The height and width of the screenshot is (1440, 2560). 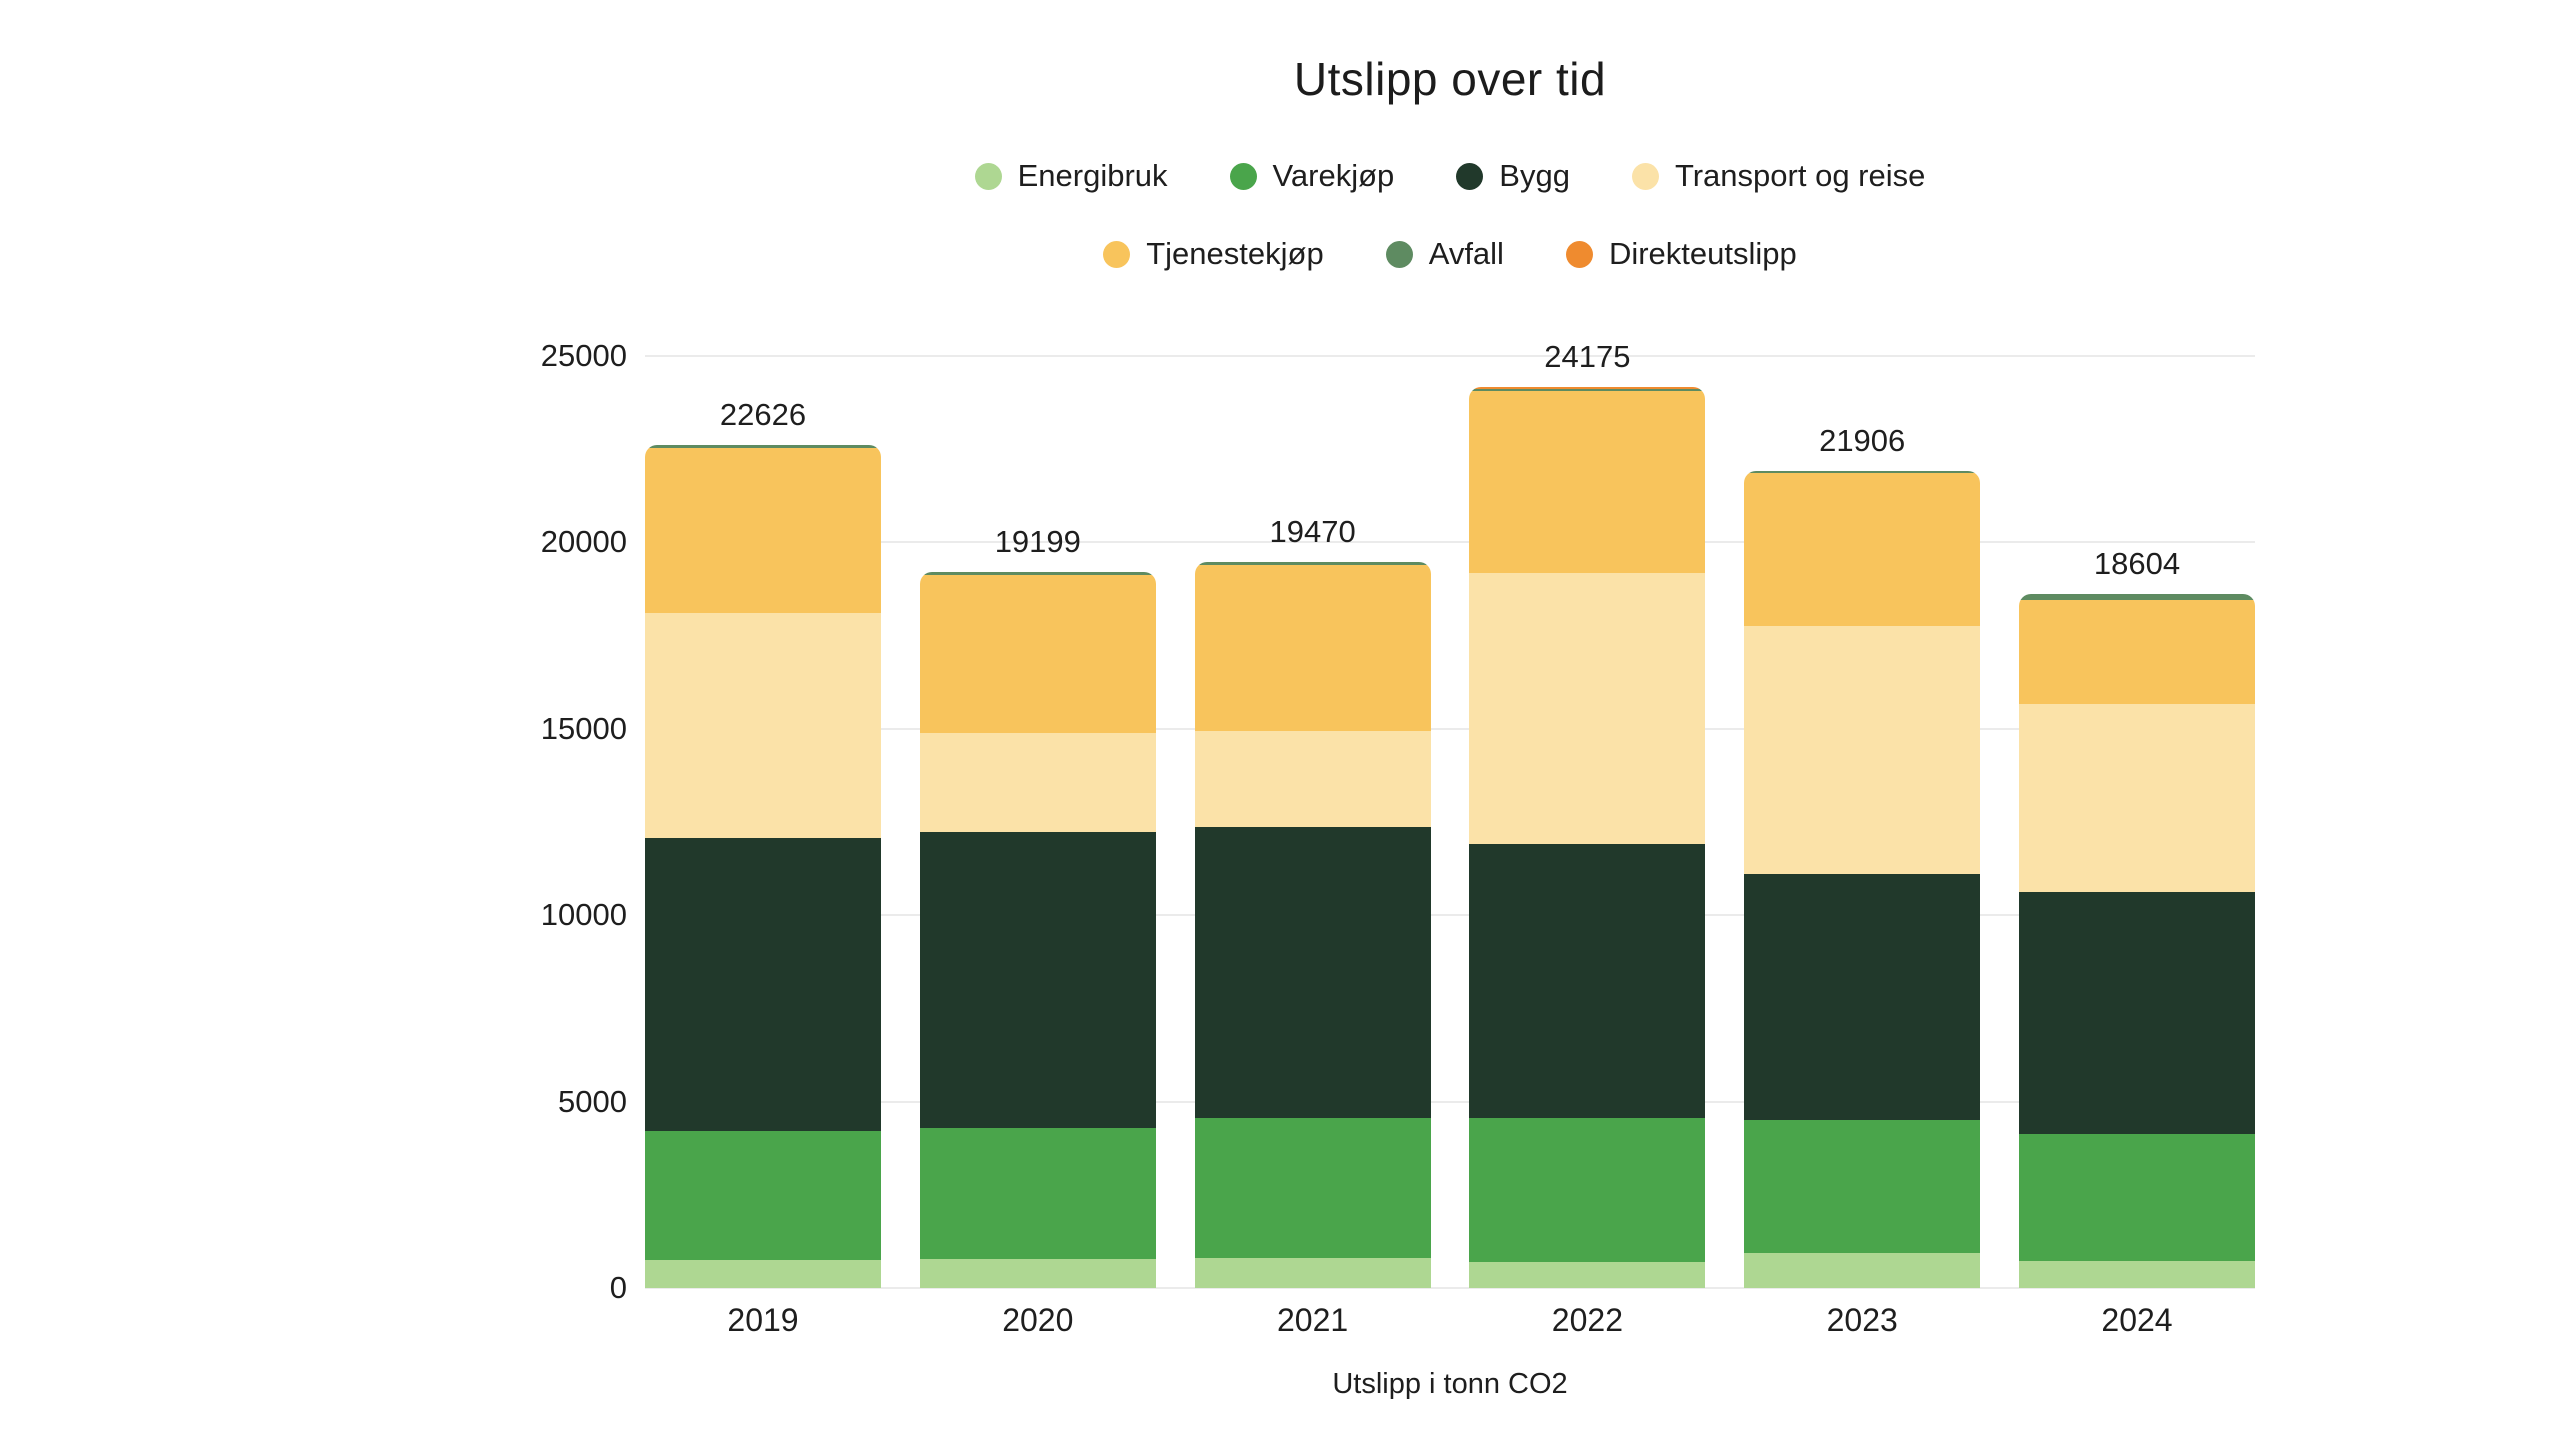 I want to click on y-tick-label-15000: 15000, so click(x=583, y=728).